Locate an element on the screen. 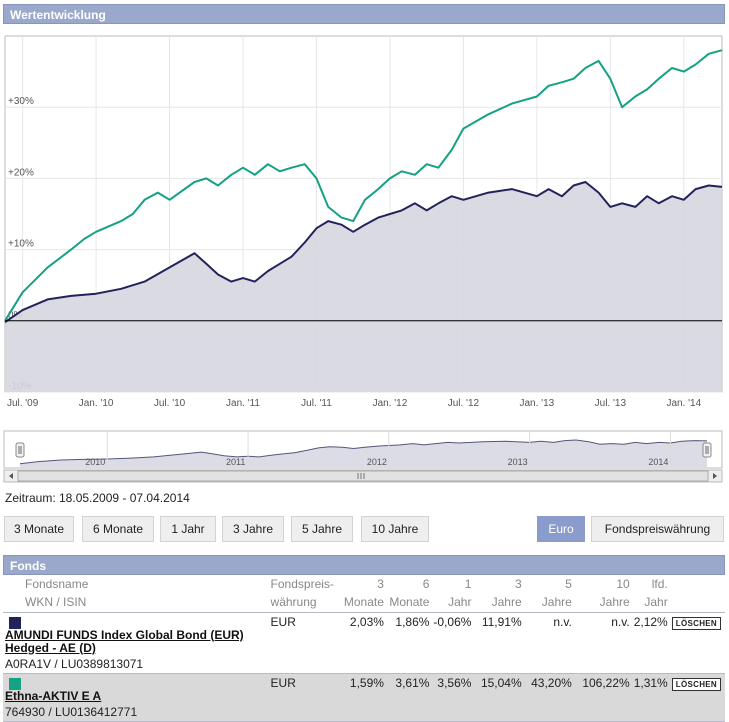 This screenshot has width=729, height=722. navigator-year-label: 2014 is located at coordinates (658, 462).